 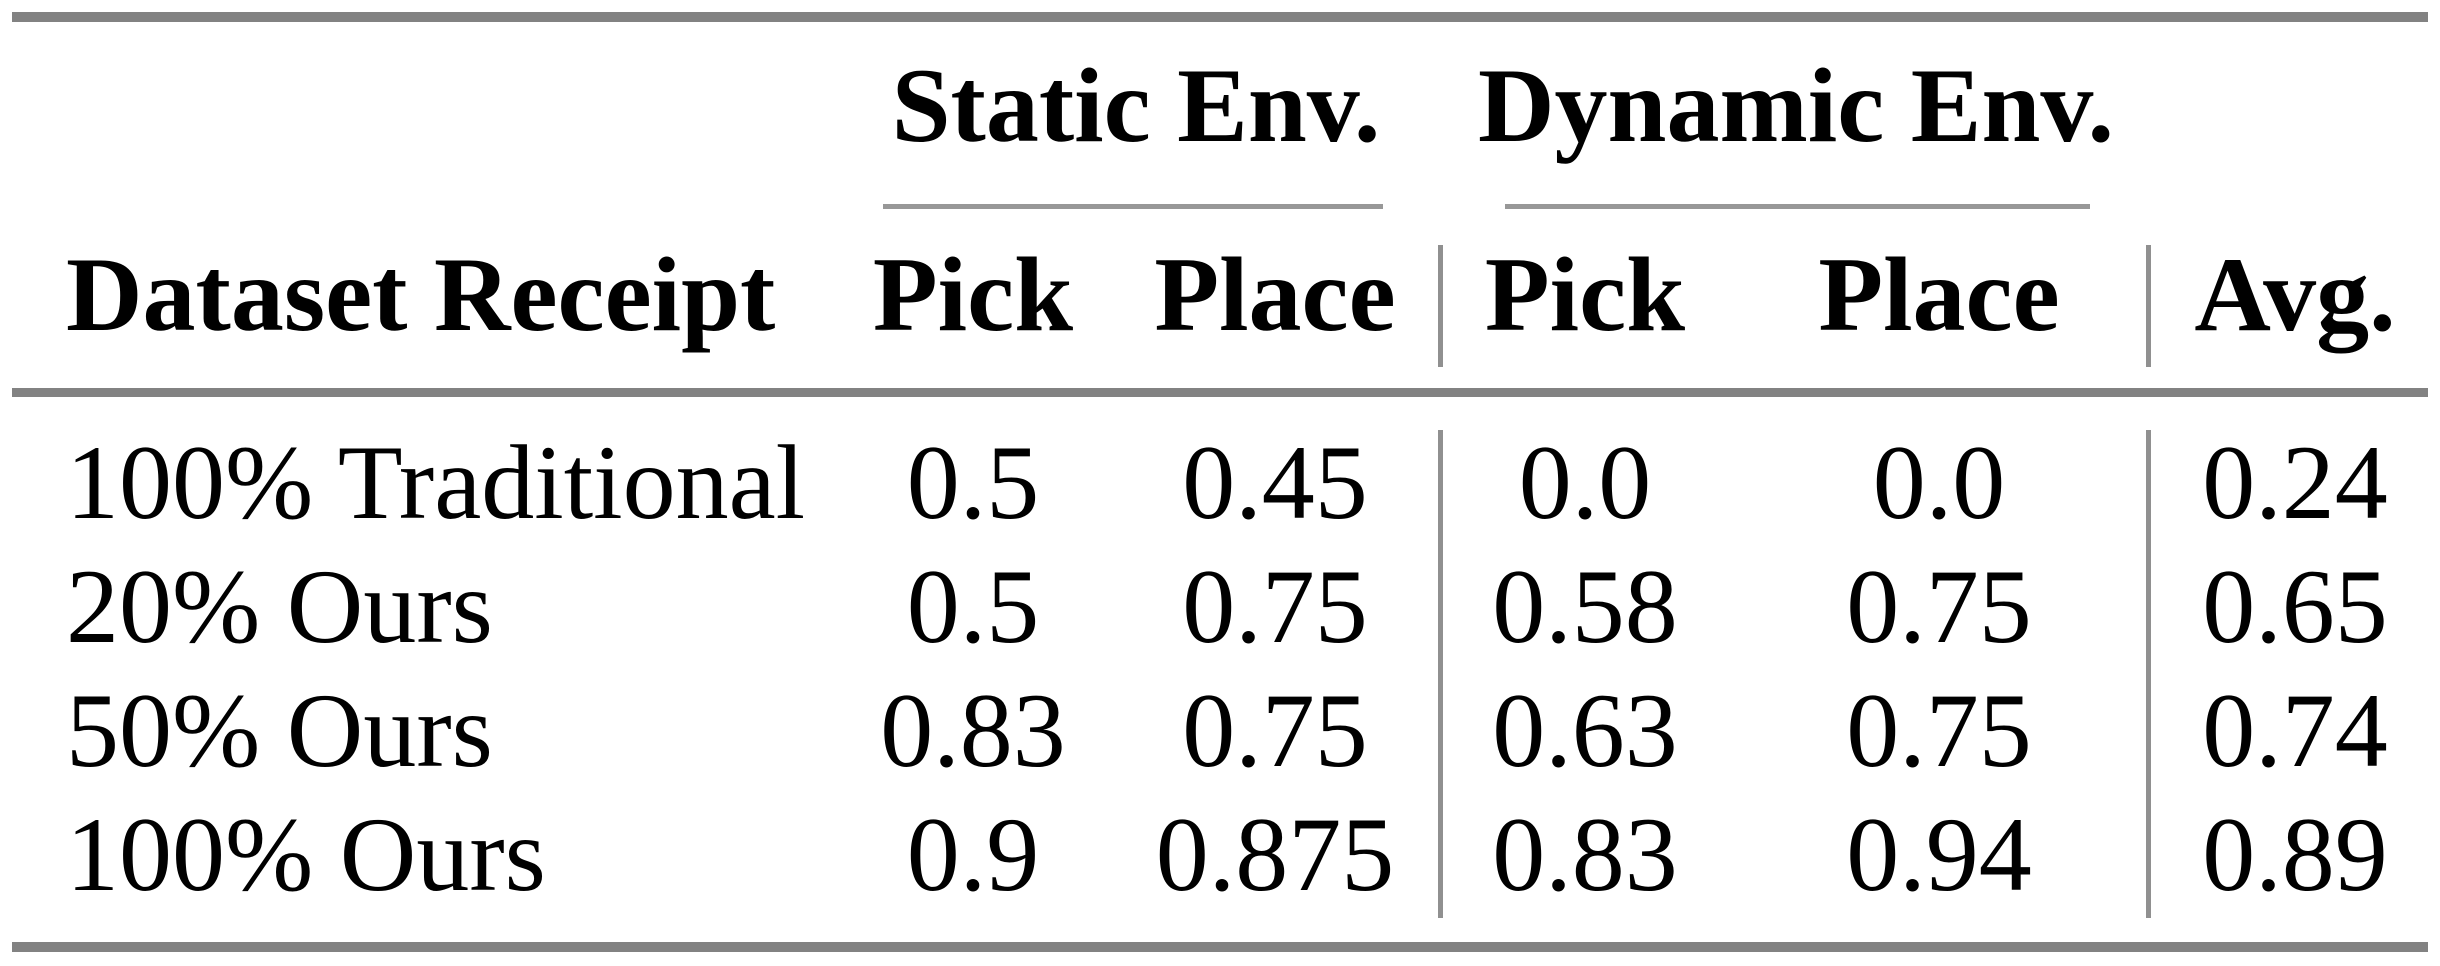 What do you see at coordinates (2148, 674) in the screenshot?
I see `column-divider-dynamic-avg-body` at bounding box center [2148, 674].